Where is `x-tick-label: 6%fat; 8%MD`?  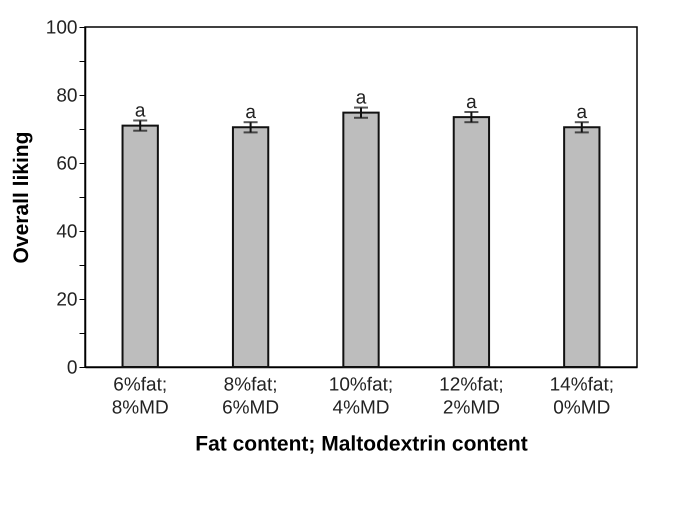
x-tick-label: 6%fat; 8%MD is located at coordinates (140, 396).